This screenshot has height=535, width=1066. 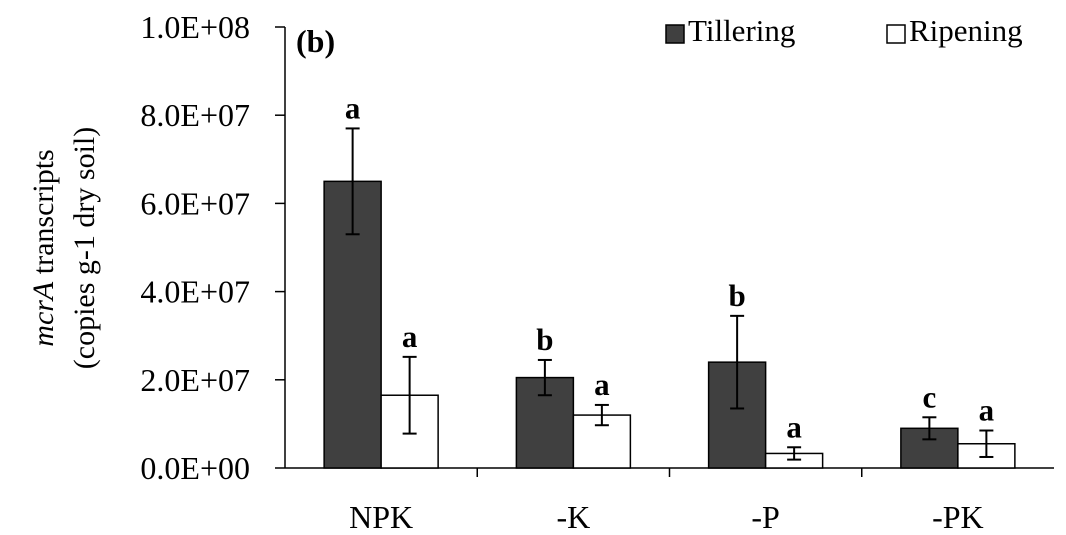 I want to click on x-category-label: -K, so click(x=573, y=517).